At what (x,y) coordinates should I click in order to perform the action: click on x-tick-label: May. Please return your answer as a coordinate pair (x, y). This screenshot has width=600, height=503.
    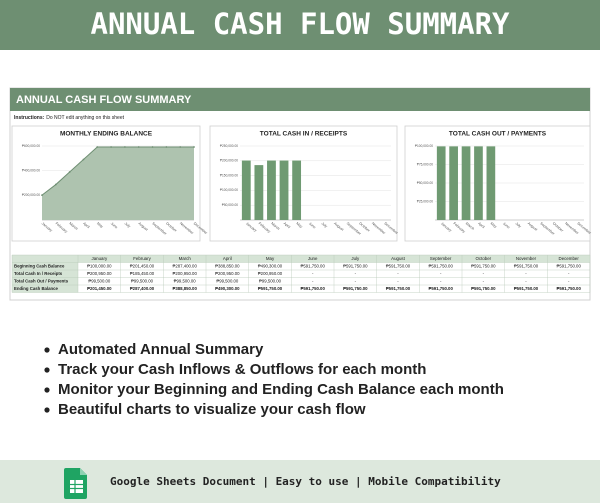
    Looking at the image, I should click on (494, 225).